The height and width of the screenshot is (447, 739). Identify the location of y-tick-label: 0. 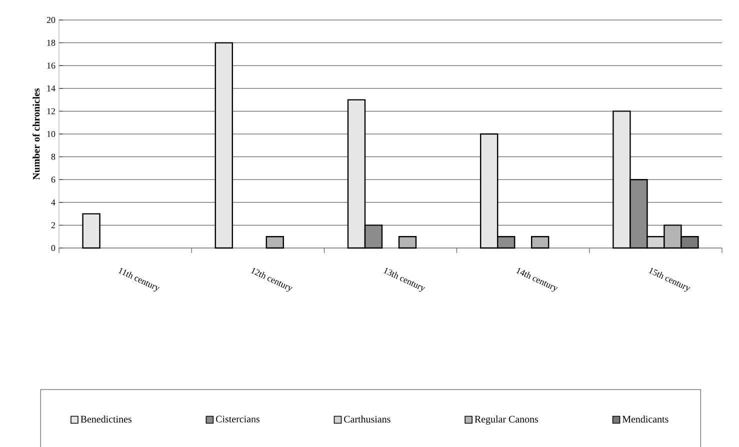
(53, 248).